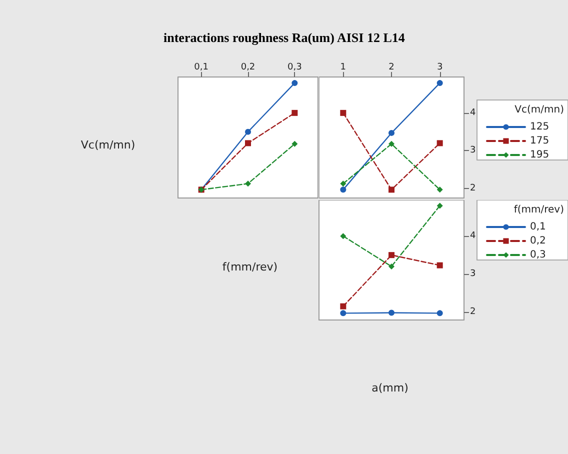 The width and height of the screenshot is (568, 454). I want to click on x-axis-title: a(mm), so click(390, 388).